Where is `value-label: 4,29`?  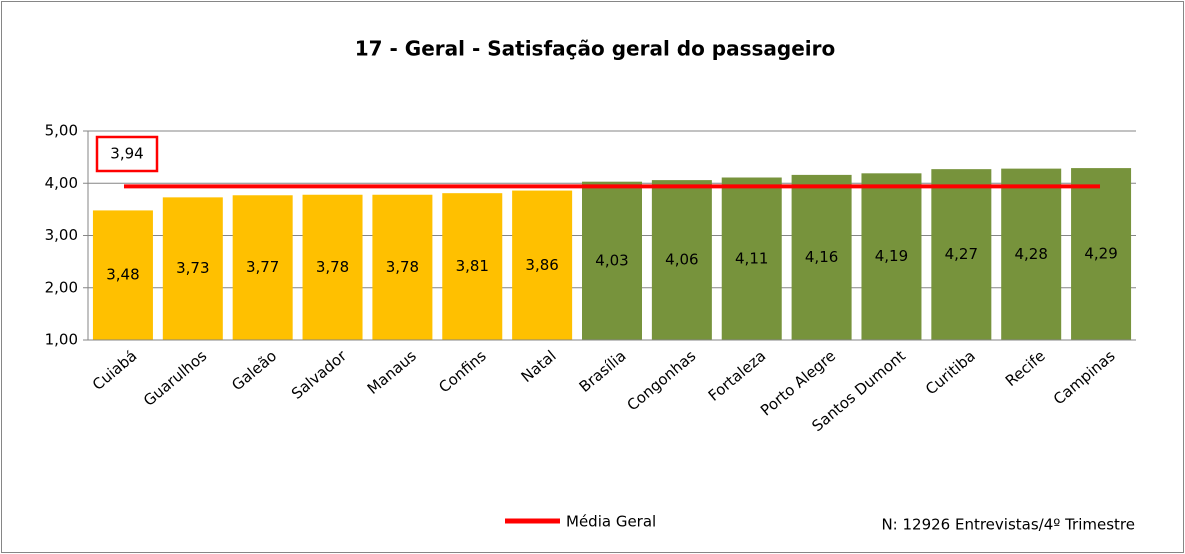 value-label: 4,29 is located at coordinates (1100, 254).